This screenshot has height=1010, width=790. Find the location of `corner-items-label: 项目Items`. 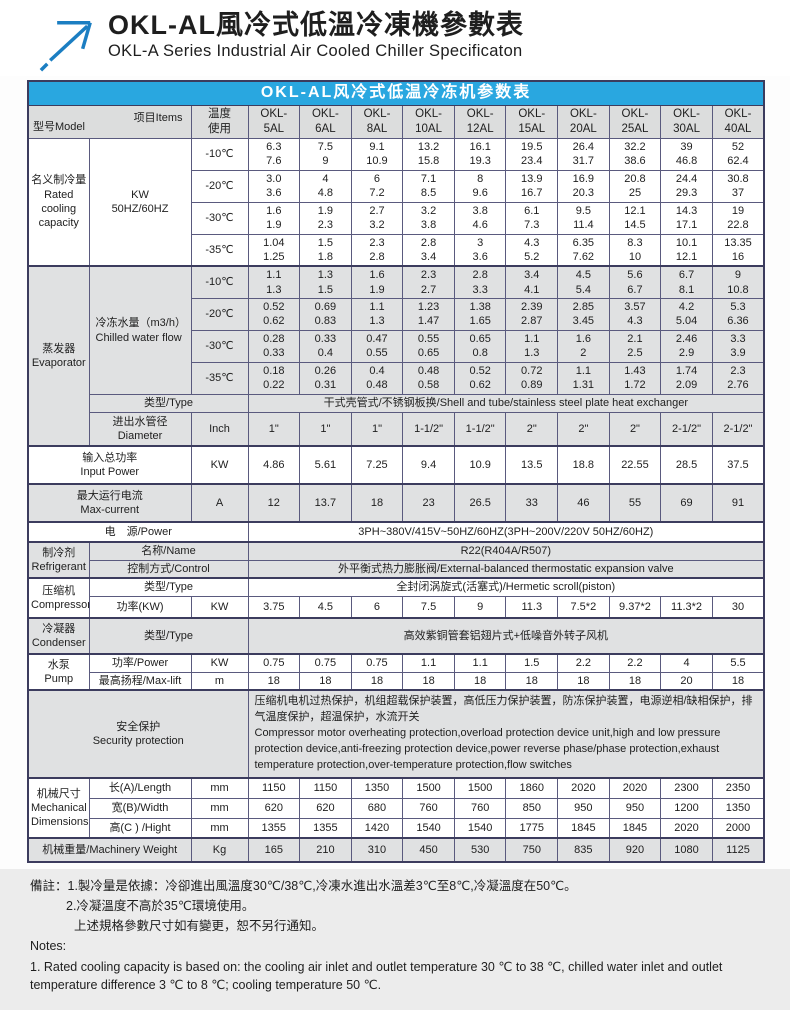

corner-items-label: 项目Items is located at coordinates (158, 117).